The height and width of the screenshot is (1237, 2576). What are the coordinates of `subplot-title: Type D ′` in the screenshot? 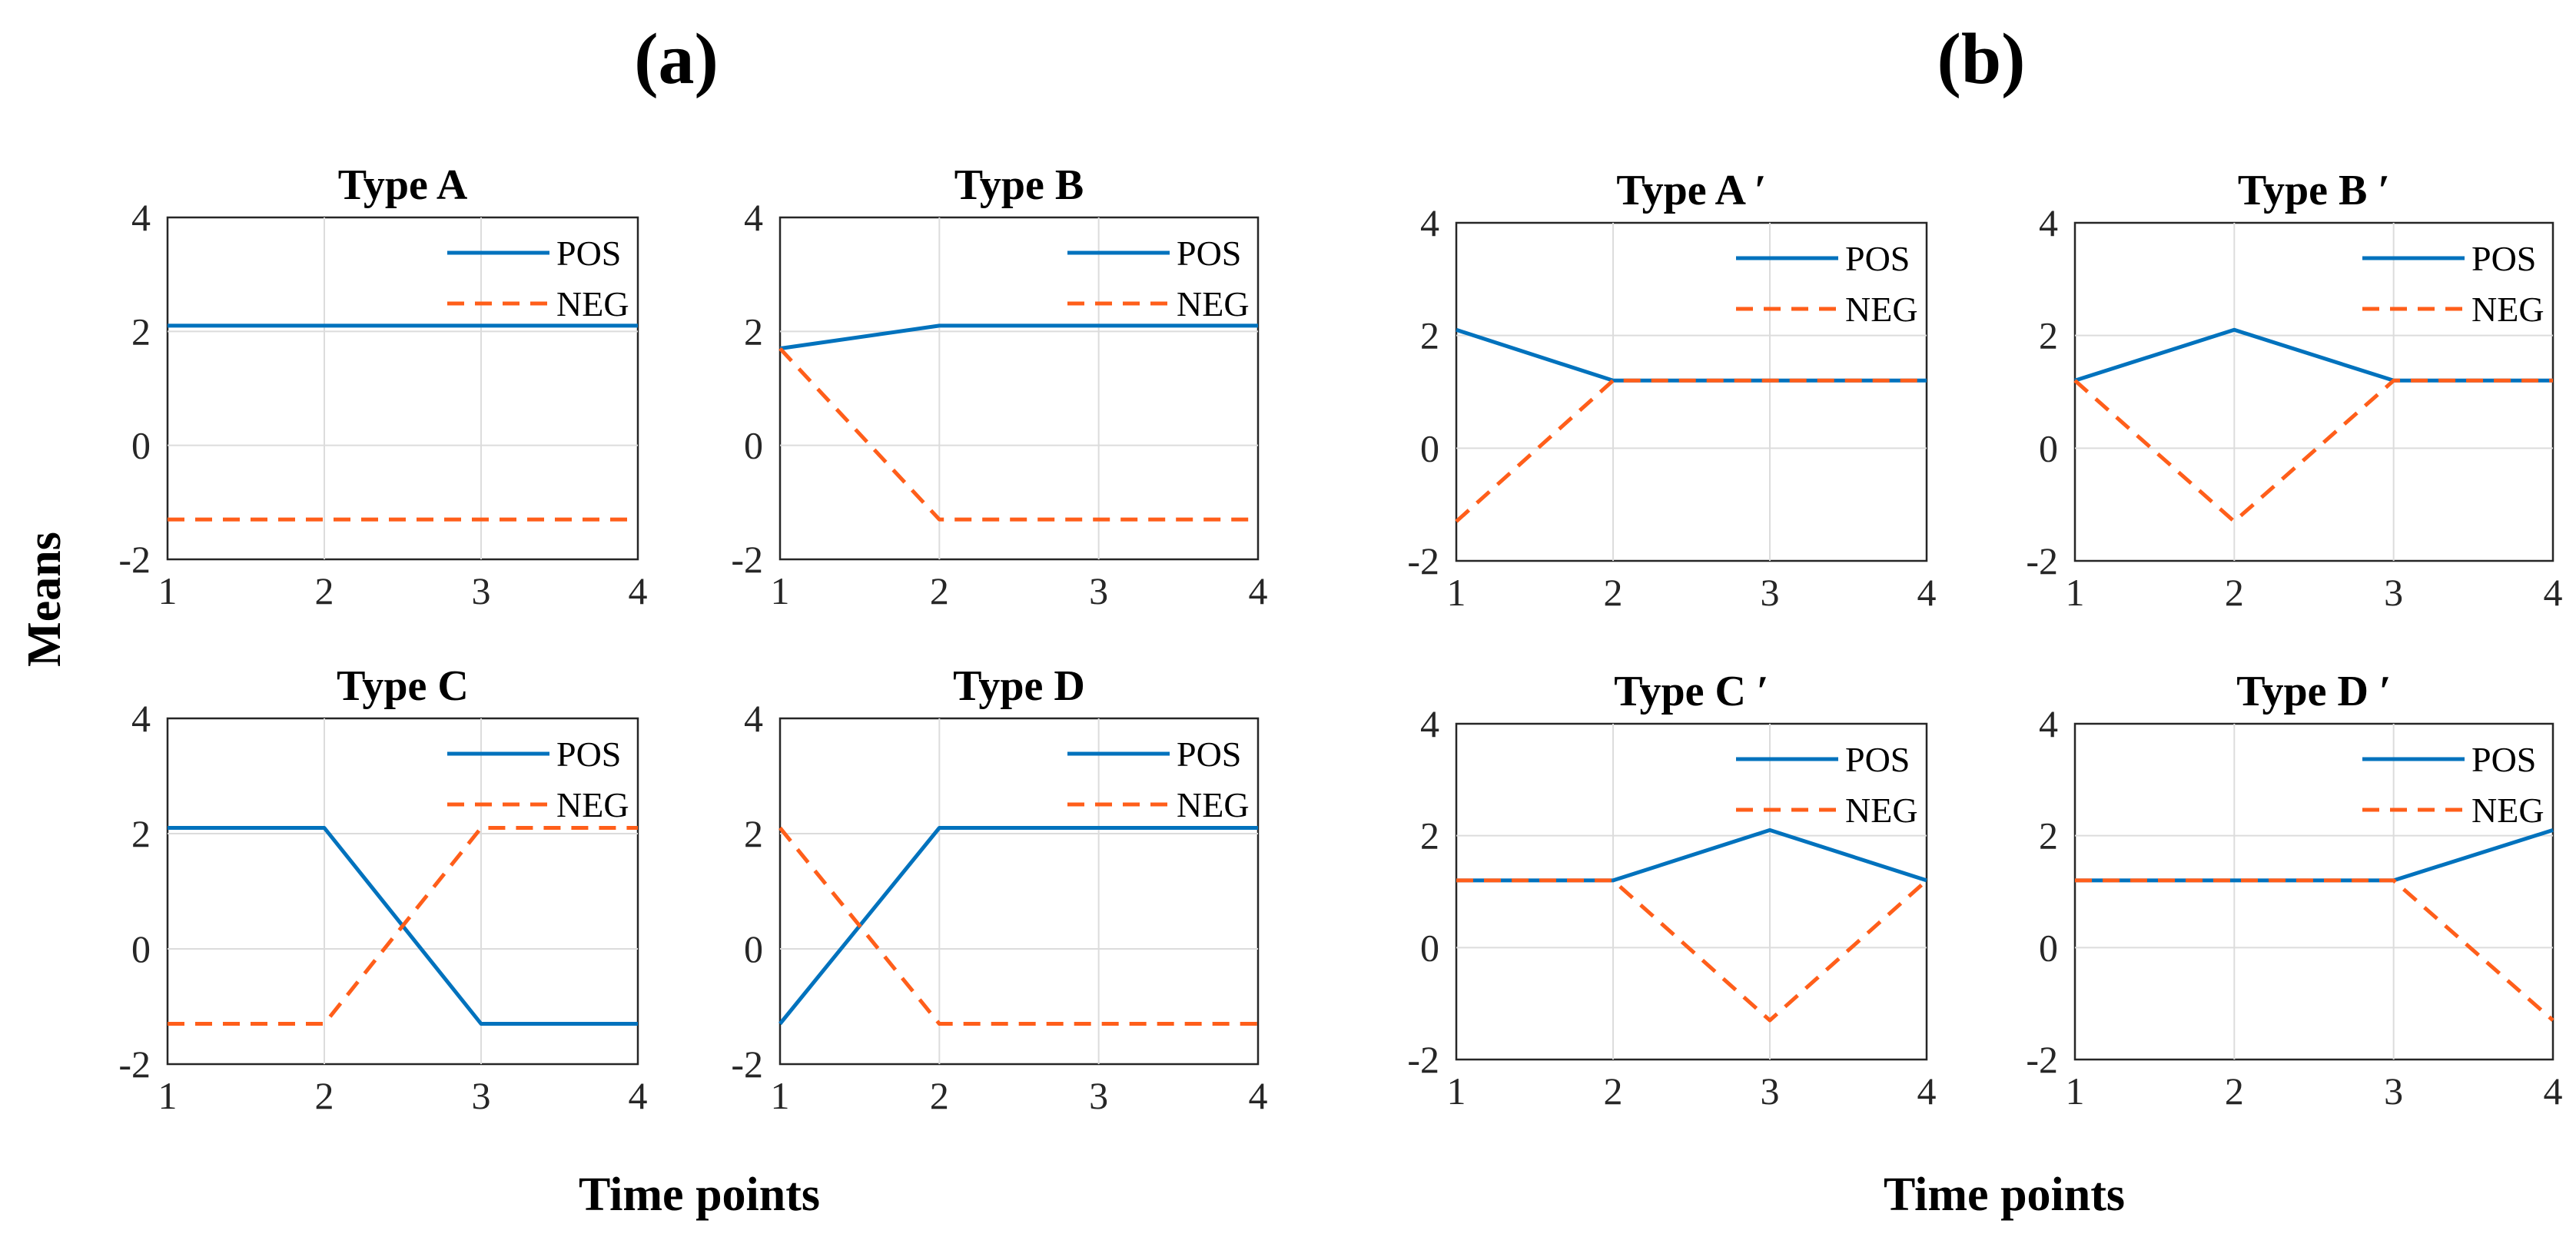 It's located at (2313, 691).